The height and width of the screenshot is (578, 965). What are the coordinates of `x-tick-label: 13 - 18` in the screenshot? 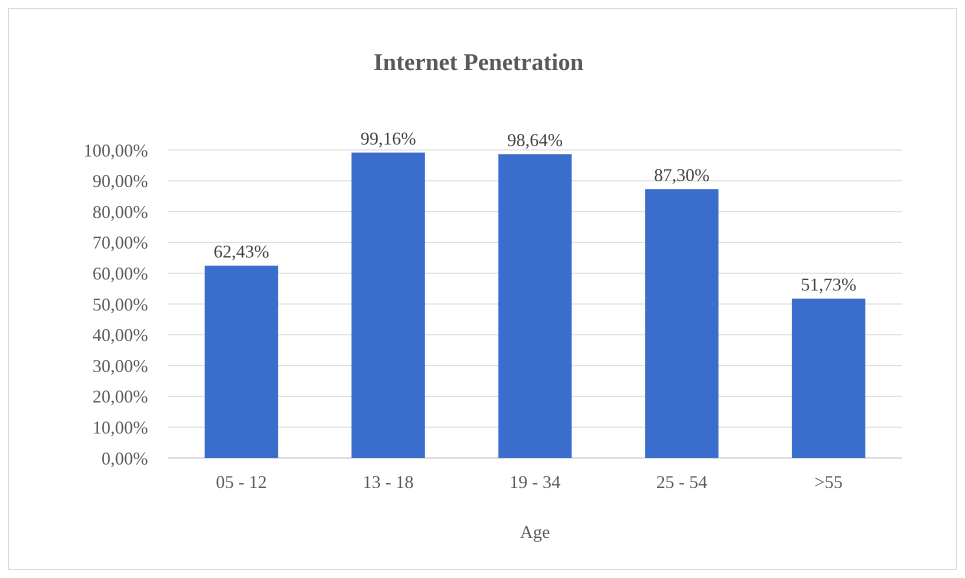 It's located at (388, 482).